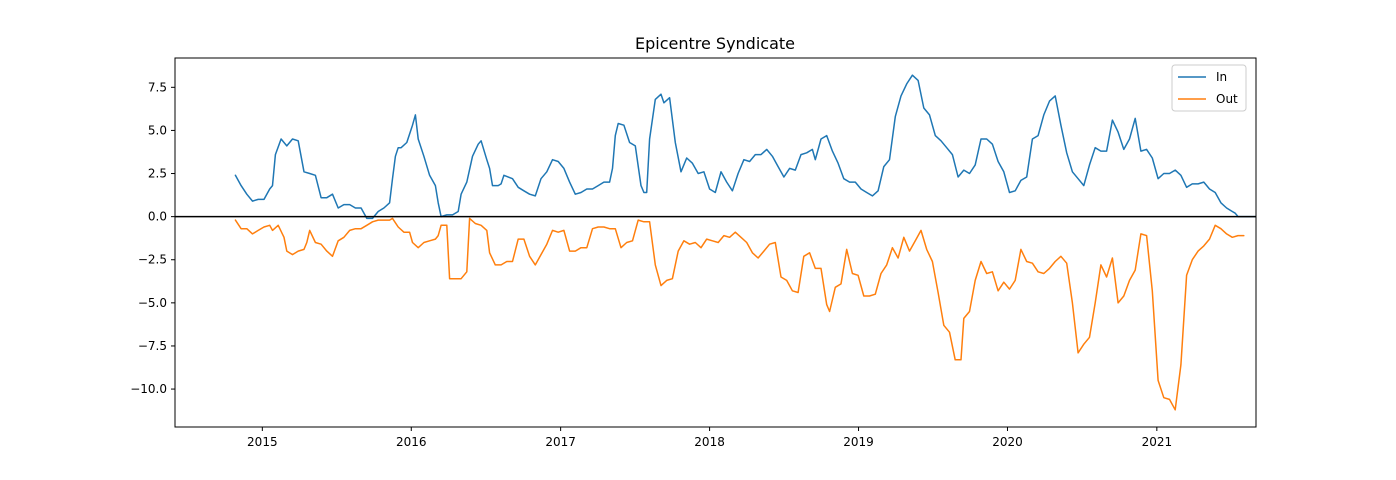 This screenshot has height=480, width=1396. What do you see at coordinates (858, 442) in the screenshot?
I see `x-tick-label: 2019` at bounding box center [858, 442].